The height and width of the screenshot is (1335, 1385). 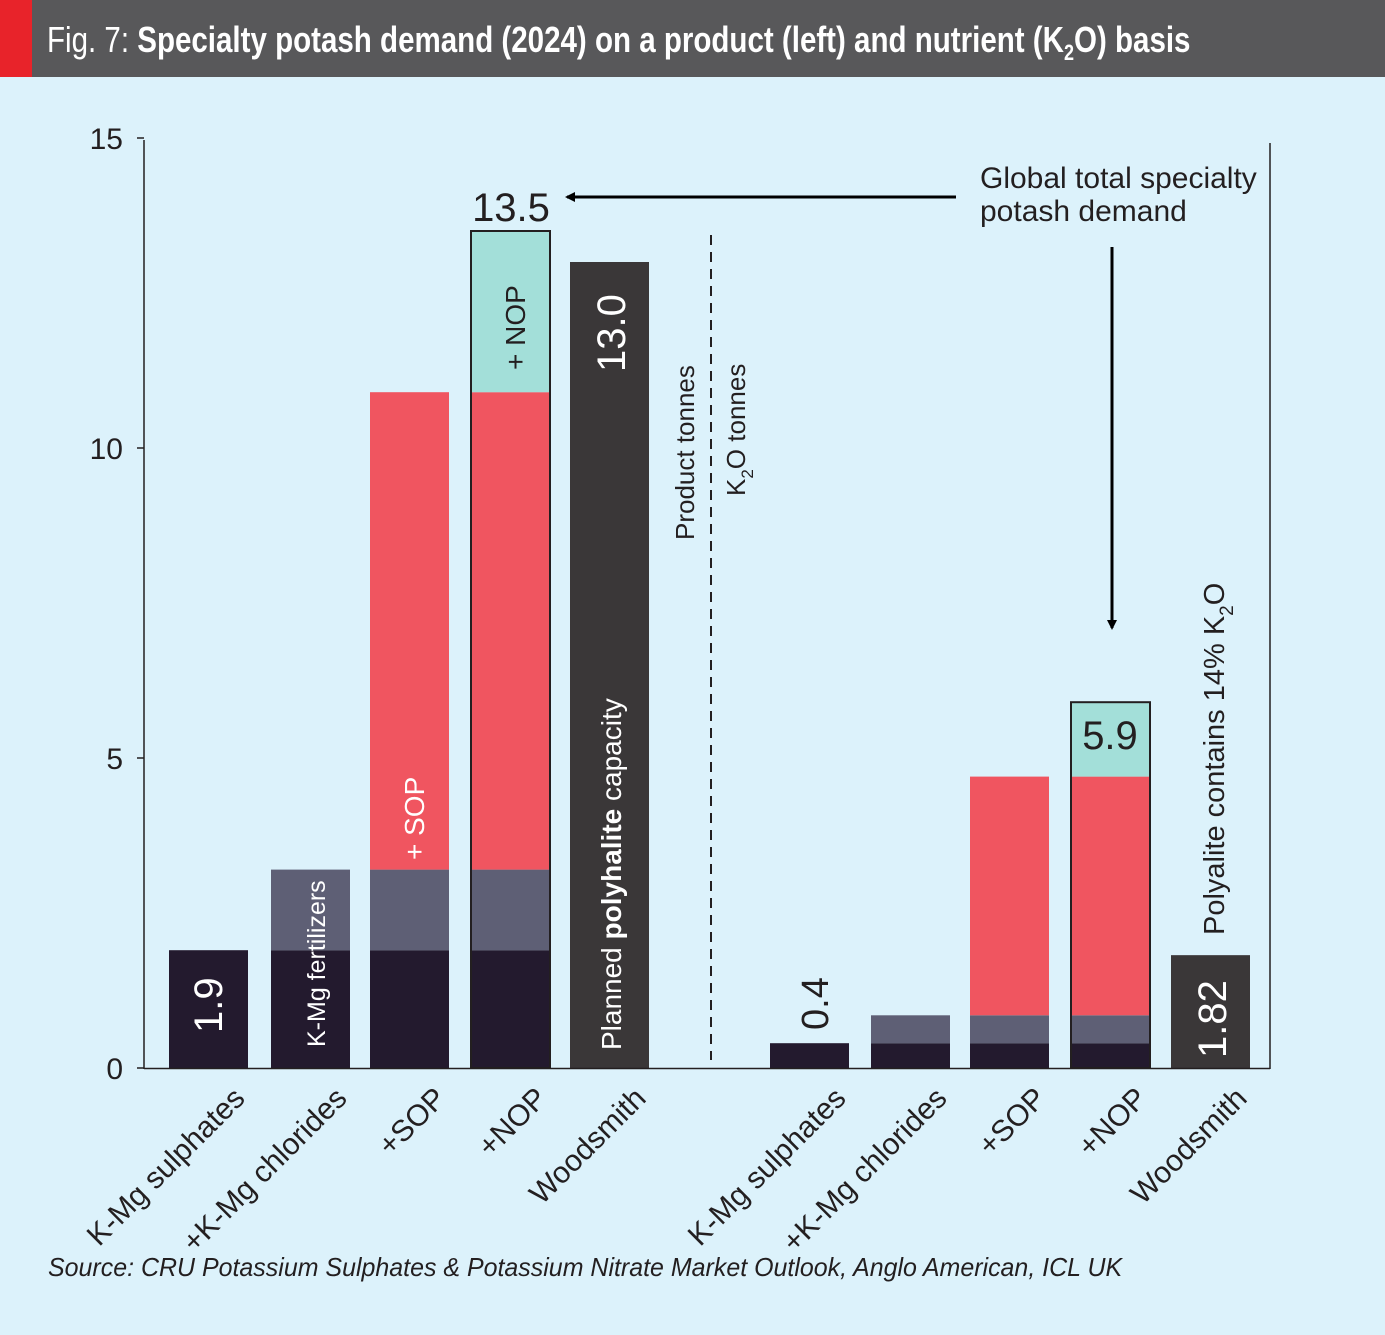 What do you see at coordinates (209, 1005) in the screenshot?
I see `data-label-kmg-sulphates: 1.9` at bounding box center [209, 1005].